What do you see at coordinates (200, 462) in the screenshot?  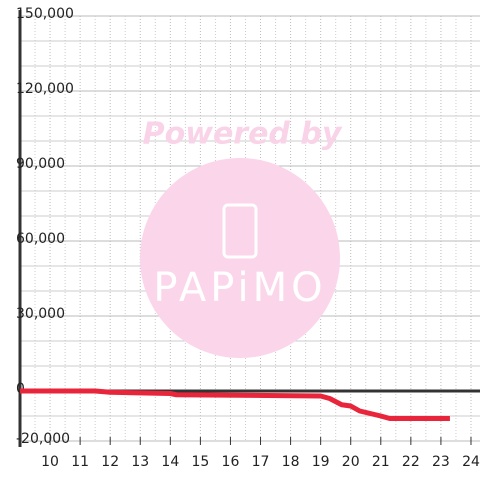 I see `x-tick-label: 15` at bounding box center [200, 462].